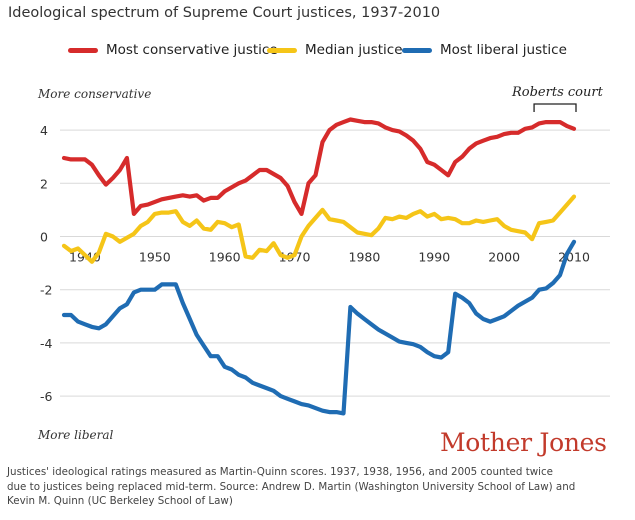 The image size is (635, 520). What do you see at coordinates (417, 50) in the screenshot?
I see `legend-swatch-liberal` at bounding box center [417, 50].